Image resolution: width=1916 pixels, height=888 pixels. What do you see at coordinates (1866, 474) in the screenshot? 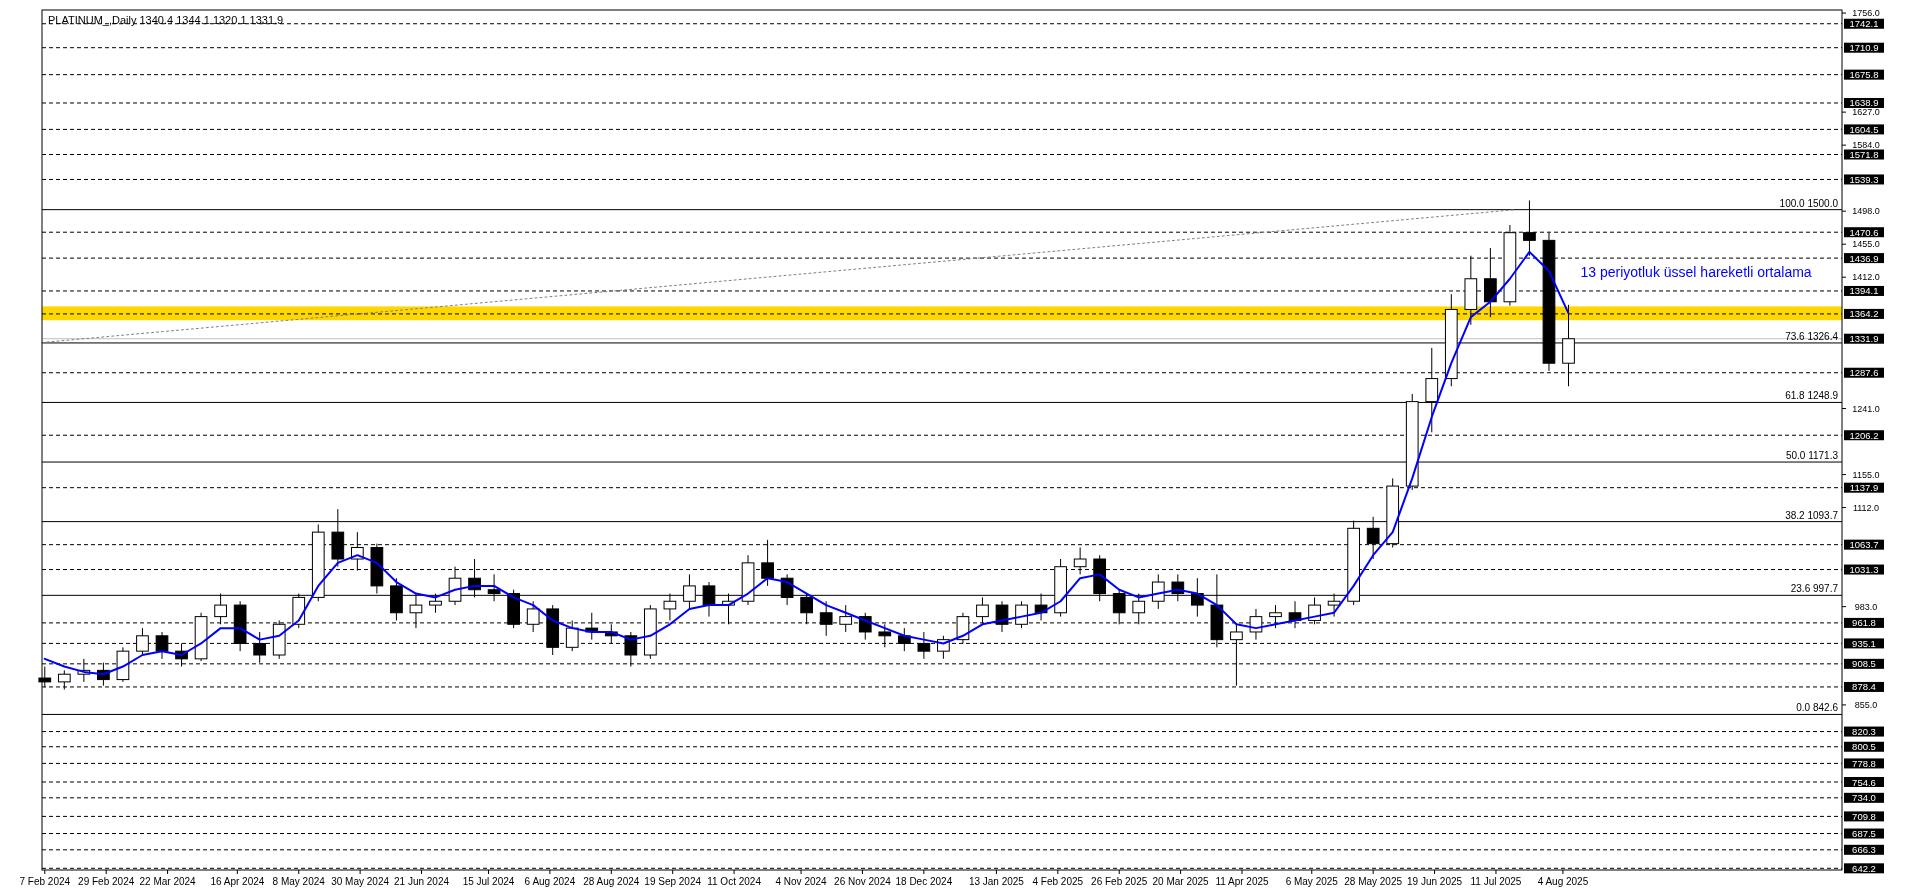
I see `y-tick-label: 1155.0` at bounding box center [1866, 474].